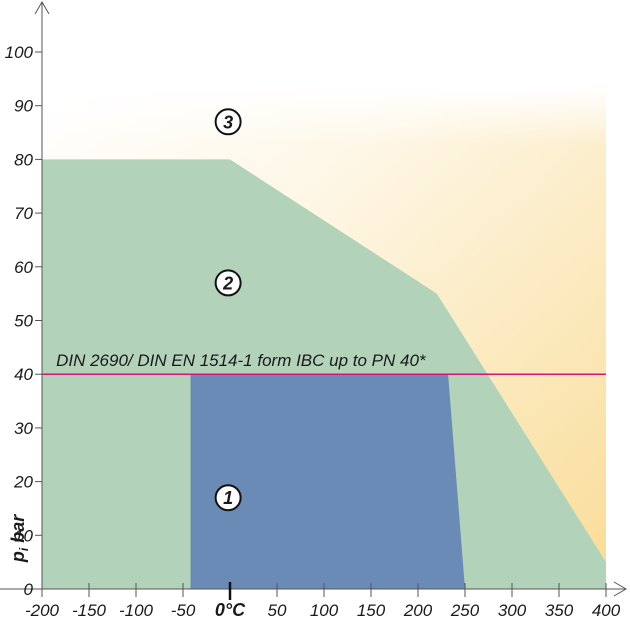  Describe the element at coordinates (418, 610) in the screenshot. I see `x-tick-label: 200` at that location.